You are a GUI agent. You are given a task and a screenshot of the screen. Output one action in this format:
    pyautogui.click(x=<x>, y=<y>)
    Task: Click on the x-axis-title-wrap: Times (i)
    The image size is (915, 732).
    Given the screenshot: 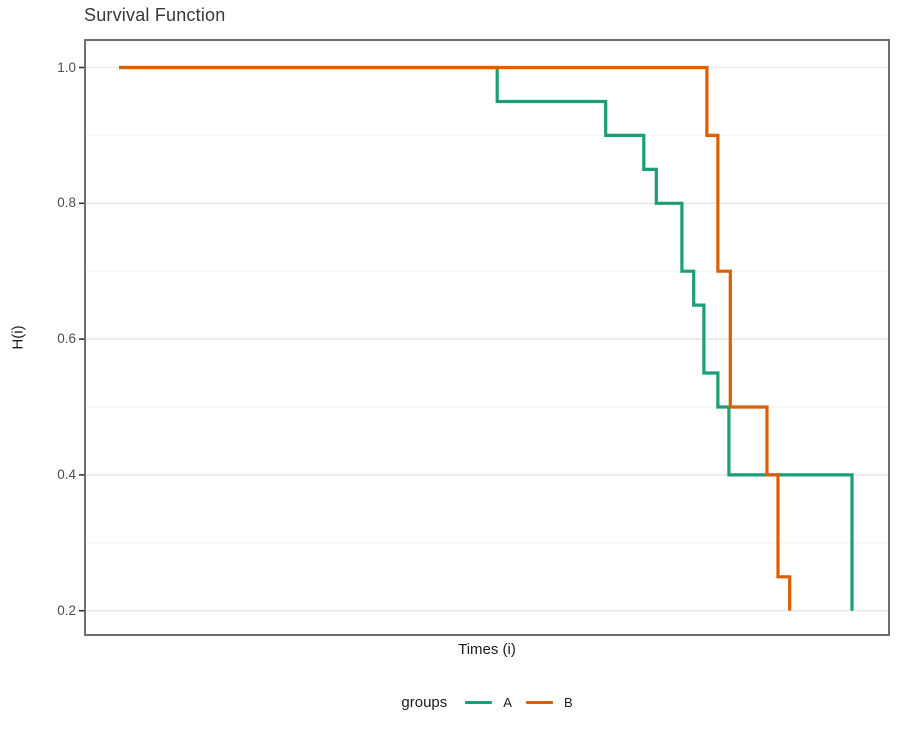 What is the action you would take?
    pyautogui.click(x=487, y=650)
    